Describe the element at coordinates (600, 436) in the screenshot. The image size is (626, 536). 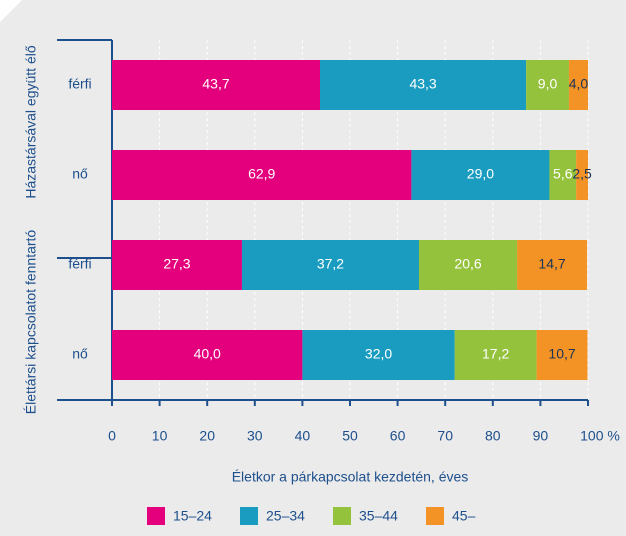
I see `x-tick-label: 100 %` at that location.